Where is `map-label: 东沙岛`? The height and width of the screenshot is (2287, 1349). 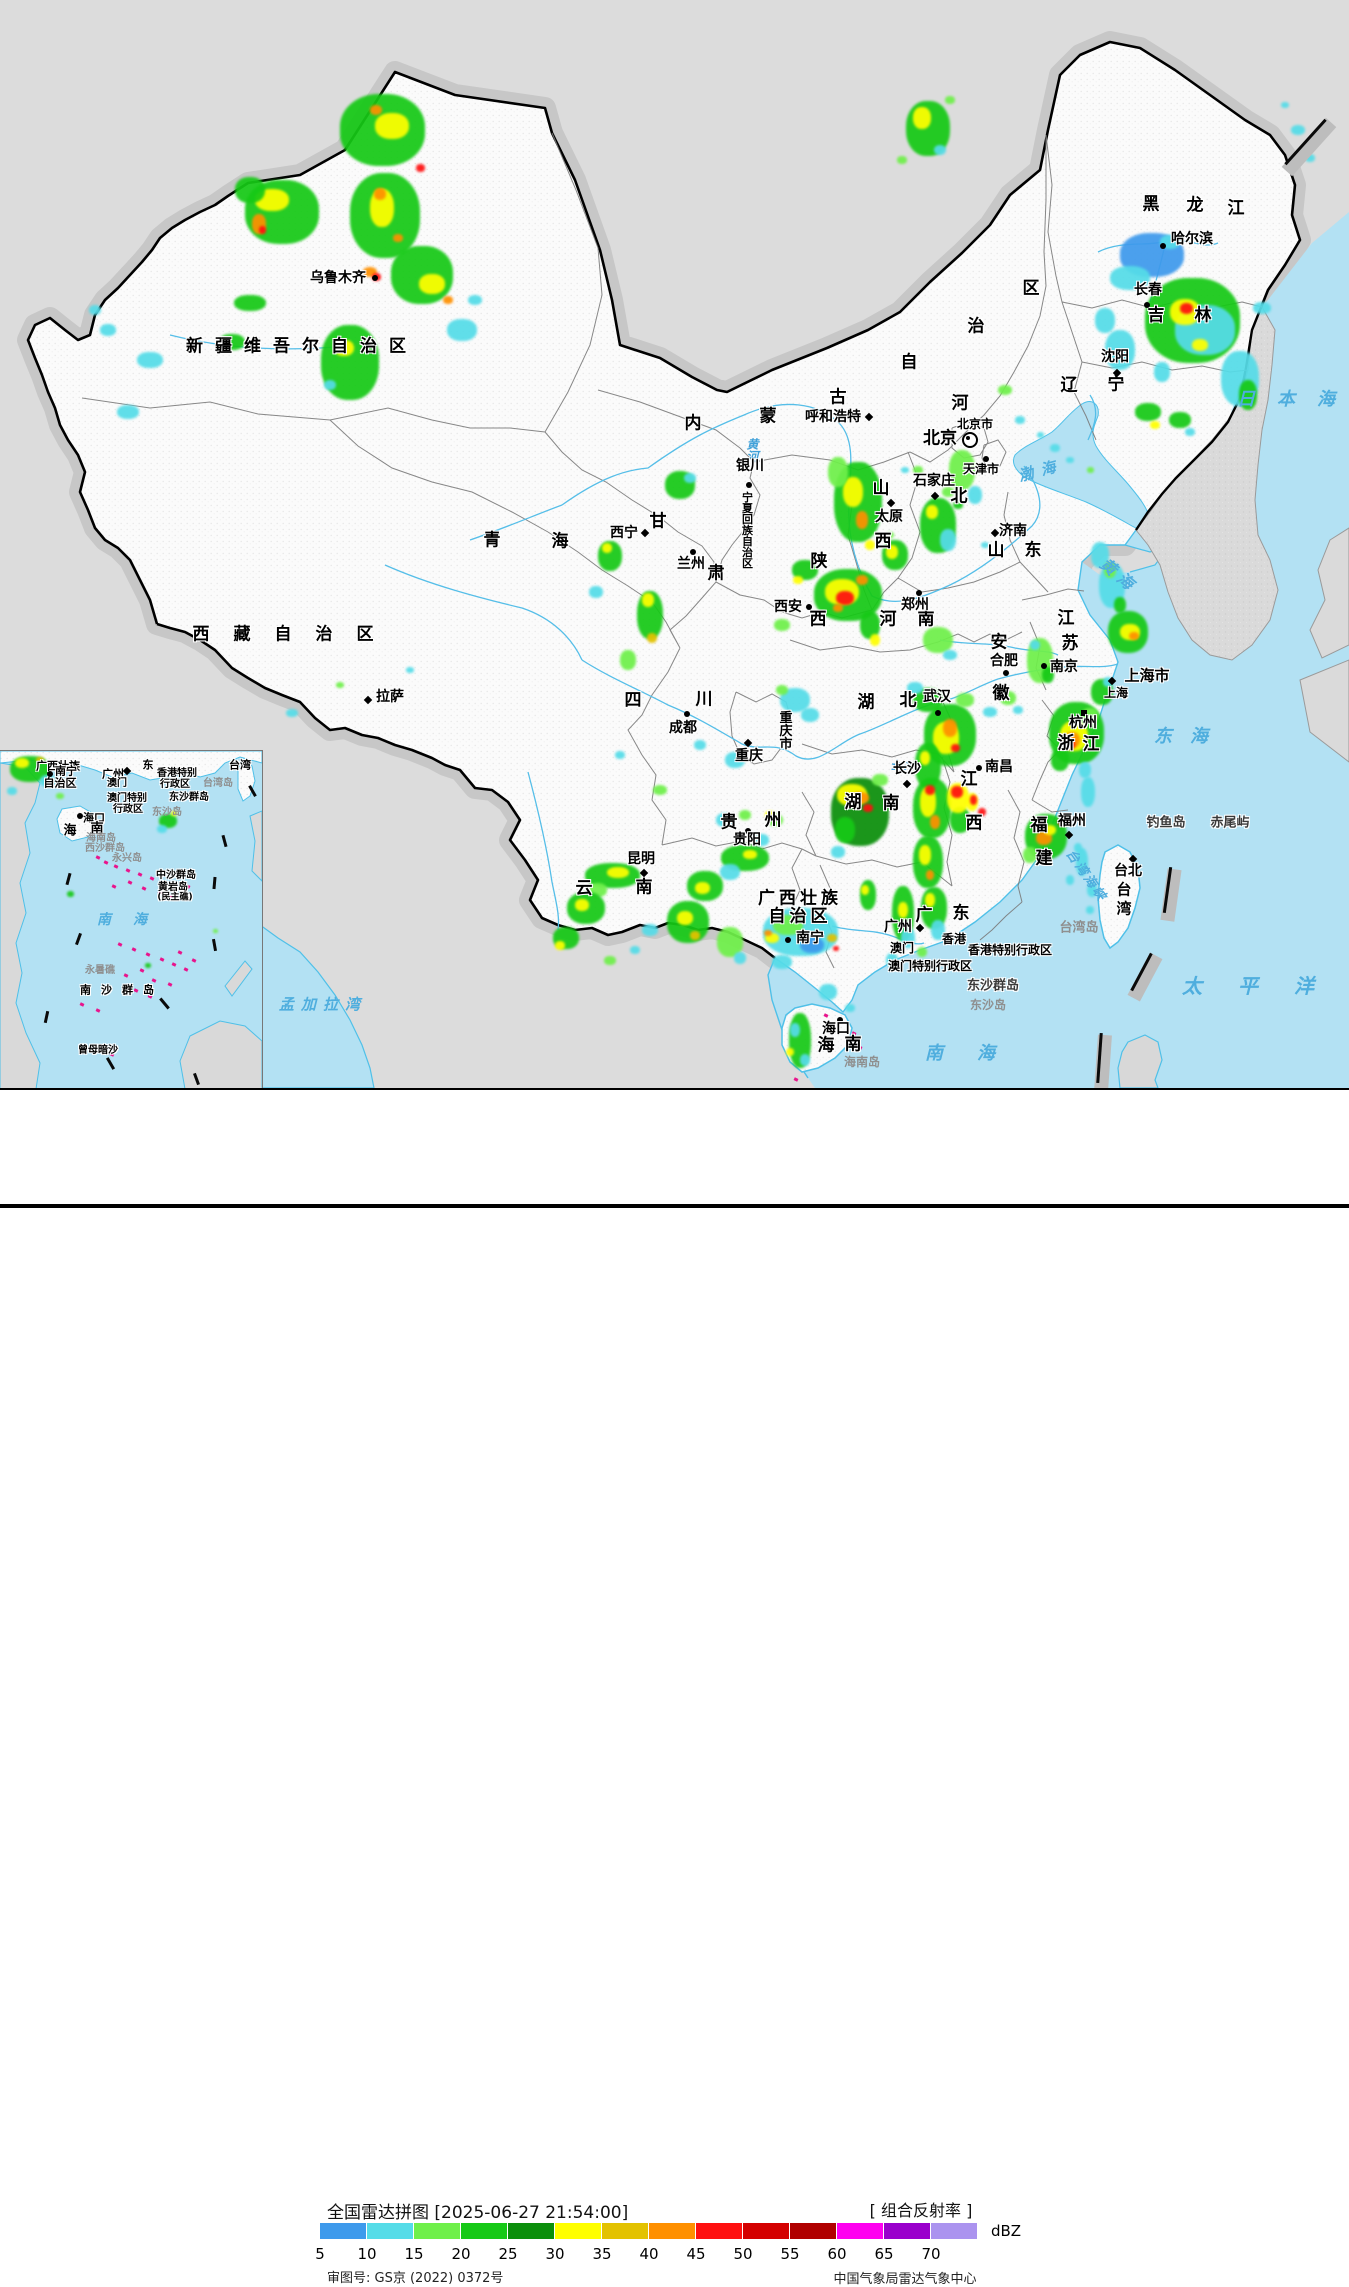 map-label: 东沙岛 is located at coordinates (167, 812).